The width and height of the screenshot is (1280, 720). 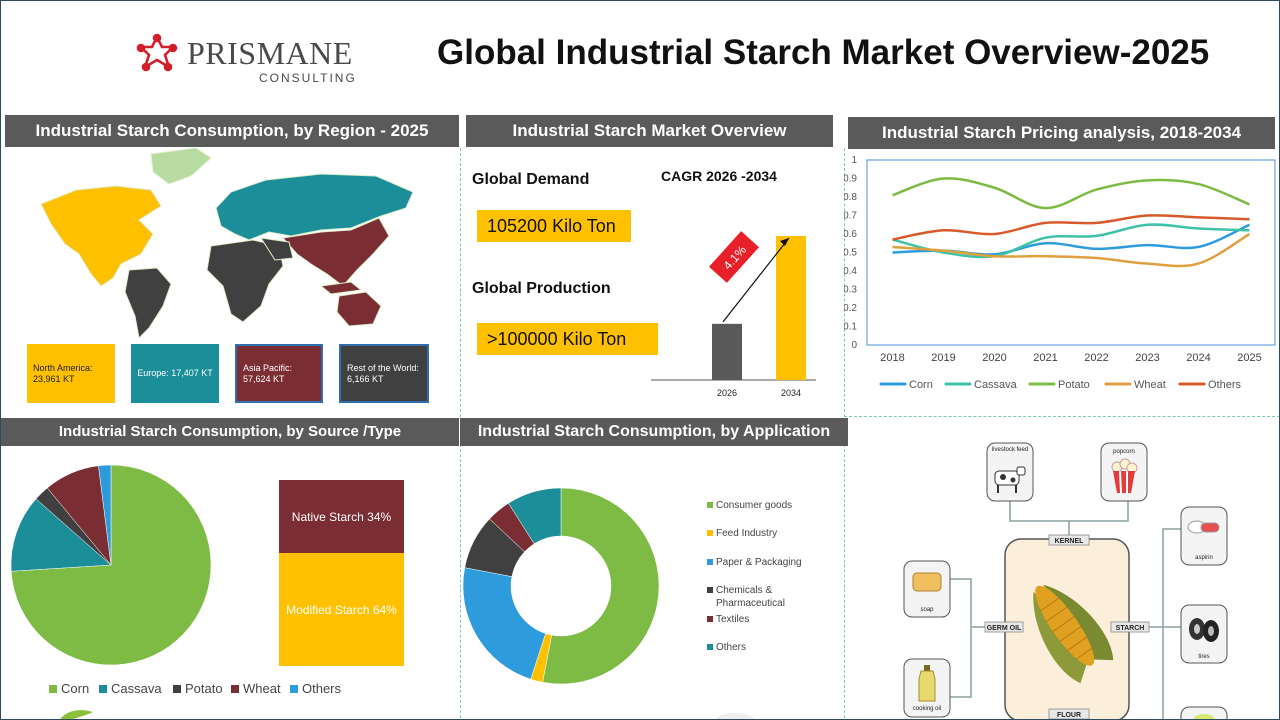 I want to click on middle-east-region, so click(x=276, y=249).